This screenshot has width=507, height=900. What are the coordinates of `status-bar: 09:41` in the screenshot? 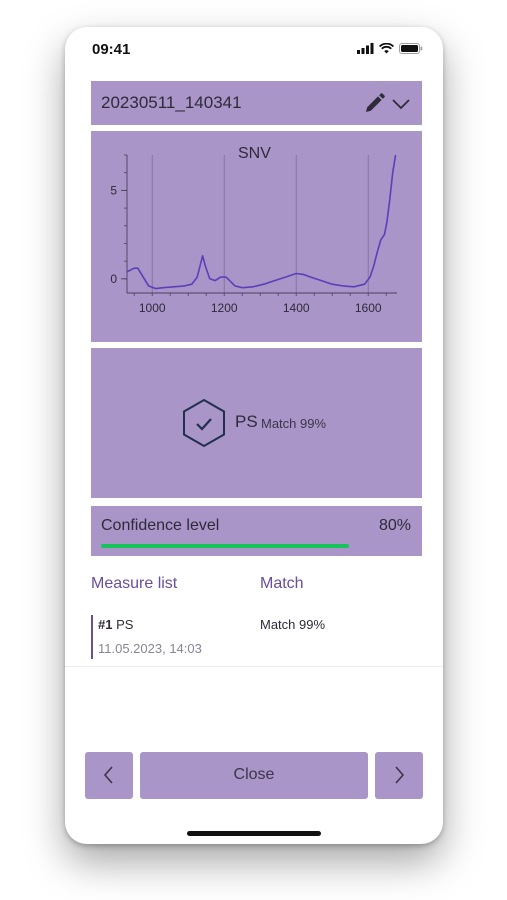 It's located at (254, 50).